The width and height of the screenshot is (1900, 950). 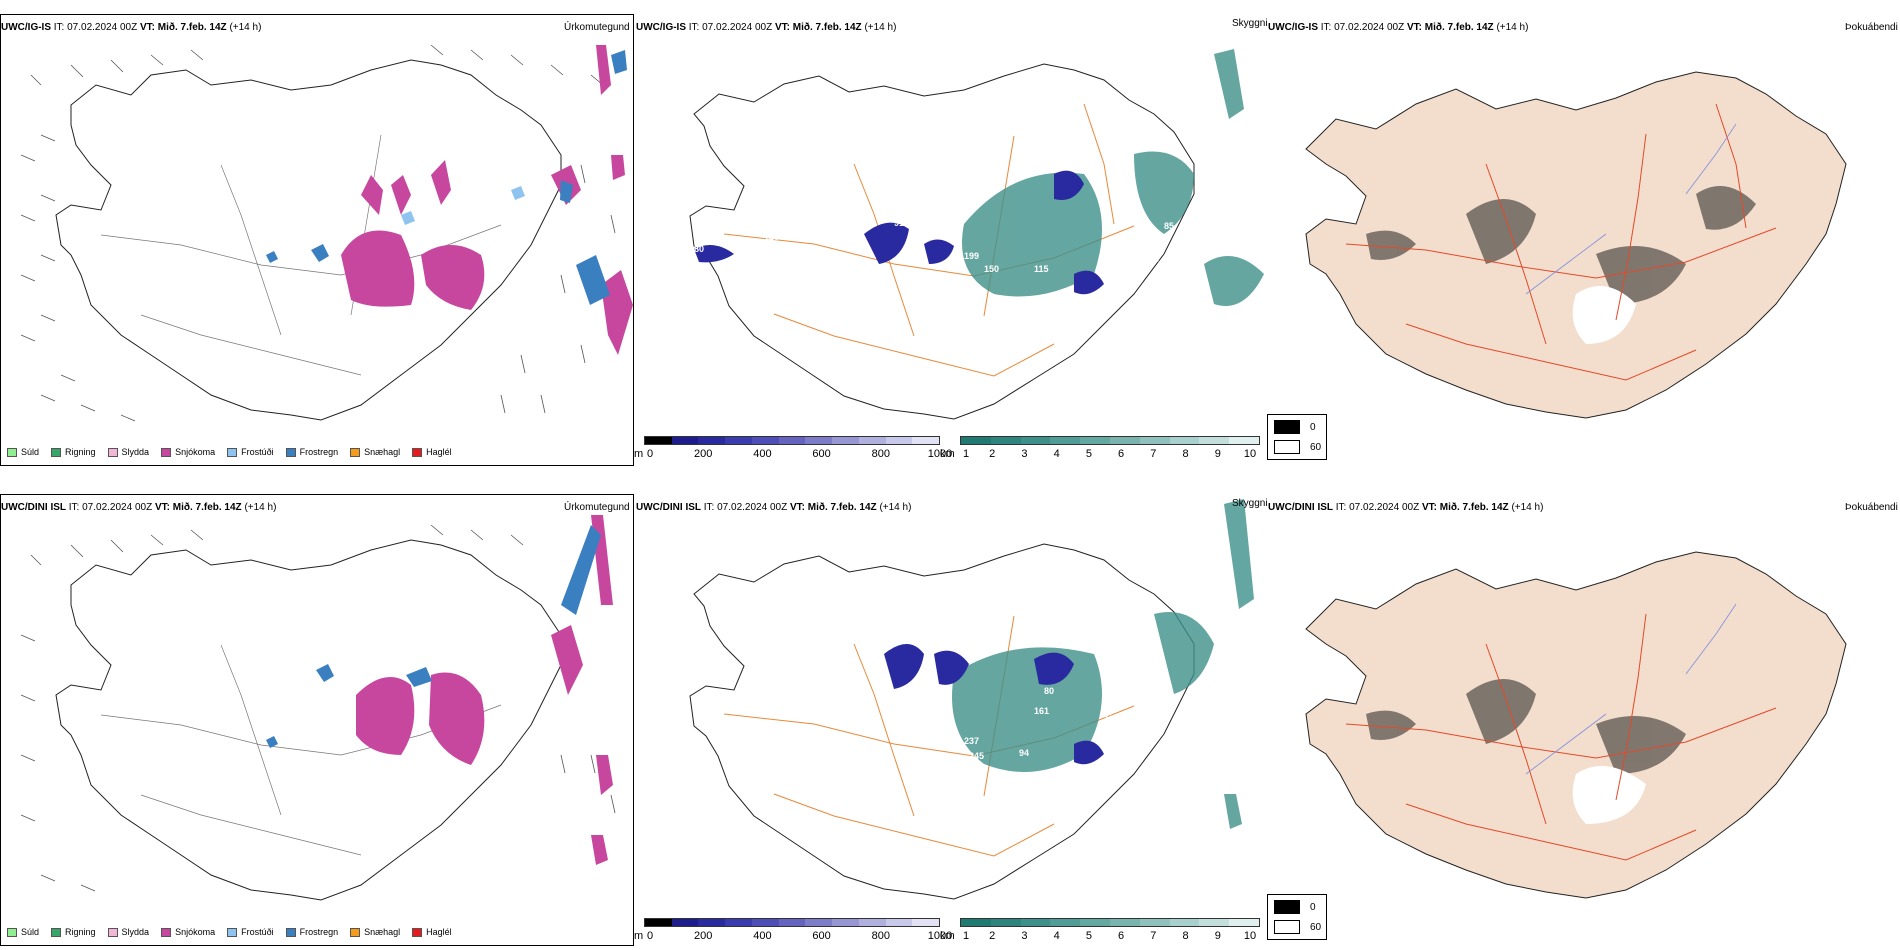 What do you see at coordinates (80, 452) in the screenshot?
I see `legend-label: Rigning` at bounding box center [80, 452].